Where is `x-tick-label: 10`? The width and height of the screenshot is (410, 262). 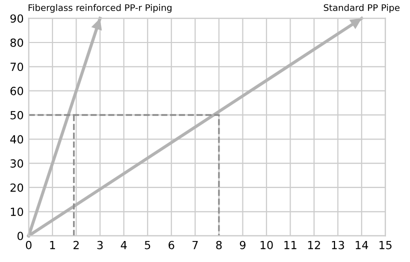 x-tick-label: 10 is located at coordinates (266, 245).